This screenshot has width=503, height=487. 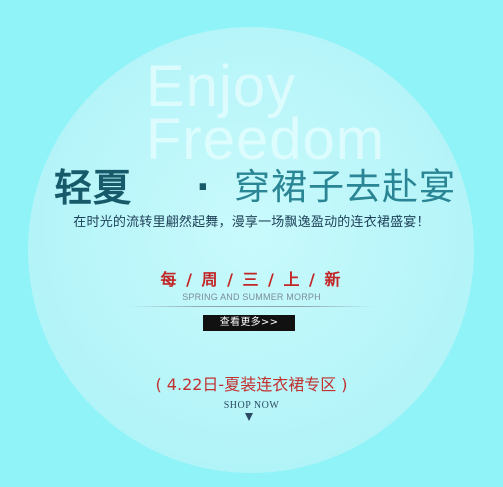 What do you see at coordinates (251, 279) in the screenshot?
I see `weekly-new-label: 每 / 周 / 三 / 上 / 新` at bounding box center [251, 279].